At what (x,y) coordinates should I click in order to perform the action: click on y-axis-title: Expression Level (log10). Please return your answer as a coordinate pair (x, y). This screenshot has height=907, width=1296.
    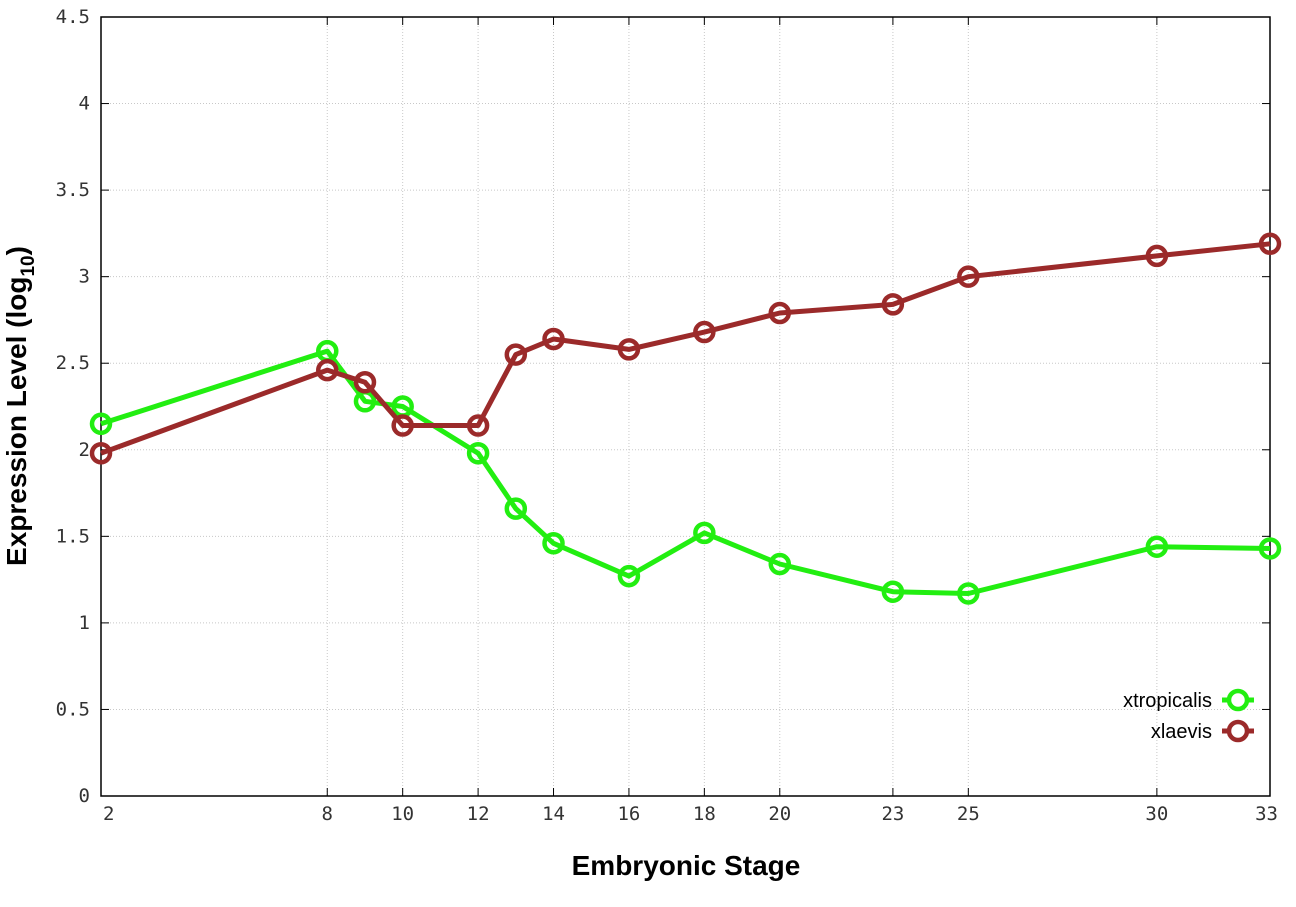
    Looking at the image, I should click on (20, 406).